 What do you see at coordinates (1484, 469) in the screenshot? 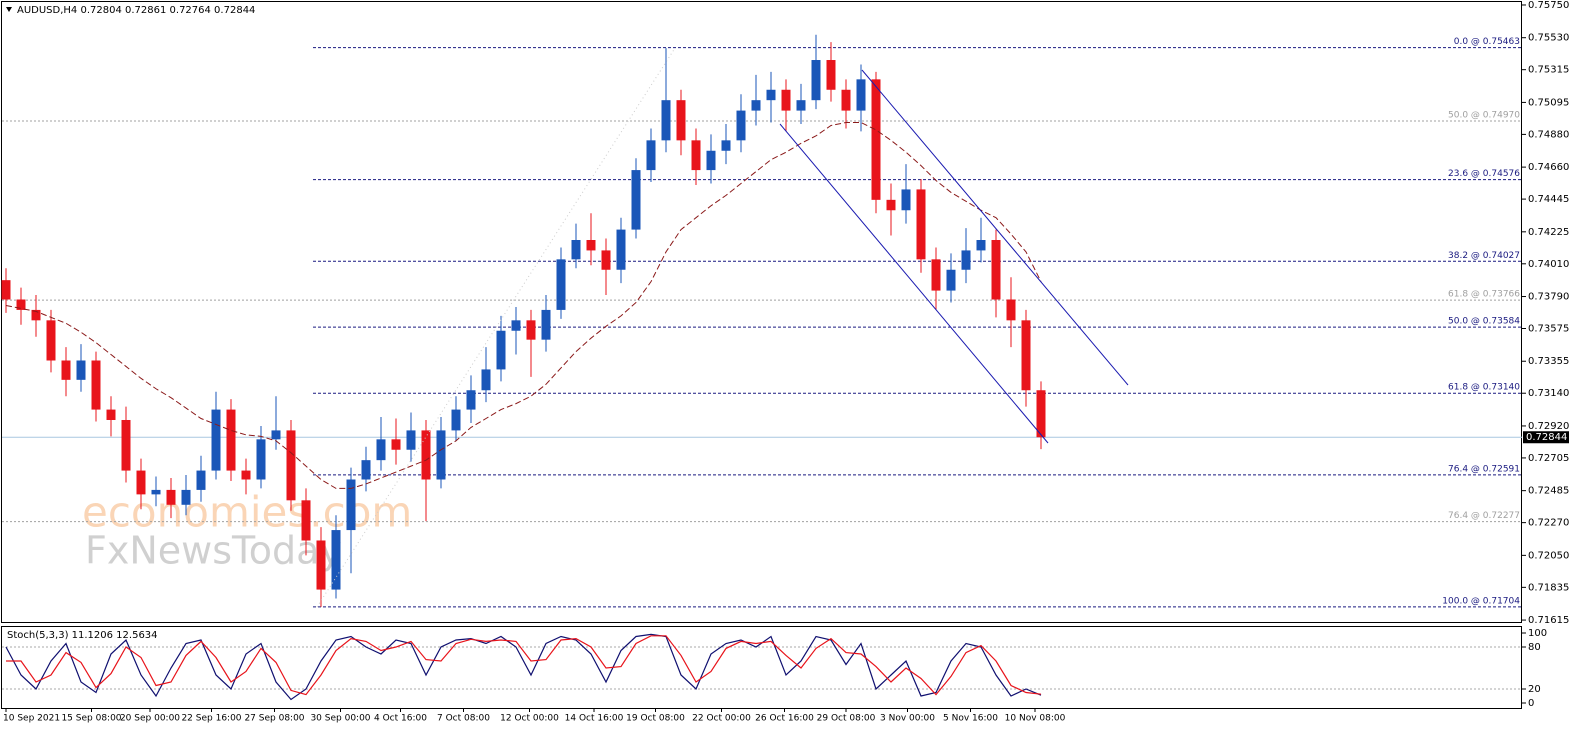
I see `fib-label: 76.4 @ 0.72591` at bounding box center [1484, 469].